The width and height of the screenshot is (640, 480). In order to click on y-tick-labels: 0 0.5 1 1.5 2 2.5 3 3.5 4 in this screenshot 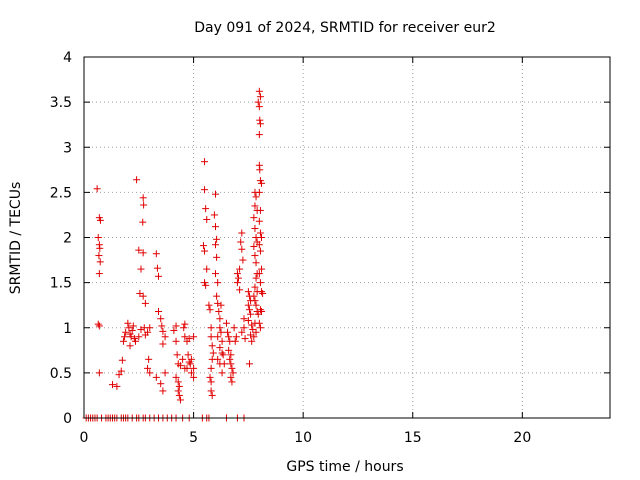, I will do `click(61, 238)`.